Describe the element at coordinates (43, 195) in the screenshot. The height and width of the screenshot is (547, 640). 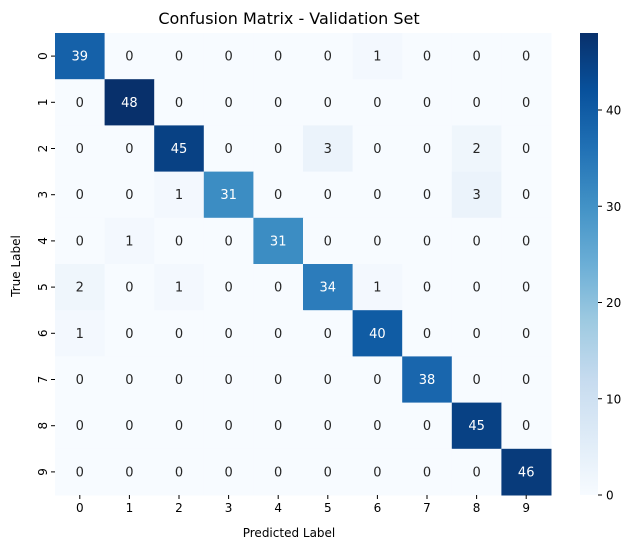
I see `y-tick-label: 3` at that location.